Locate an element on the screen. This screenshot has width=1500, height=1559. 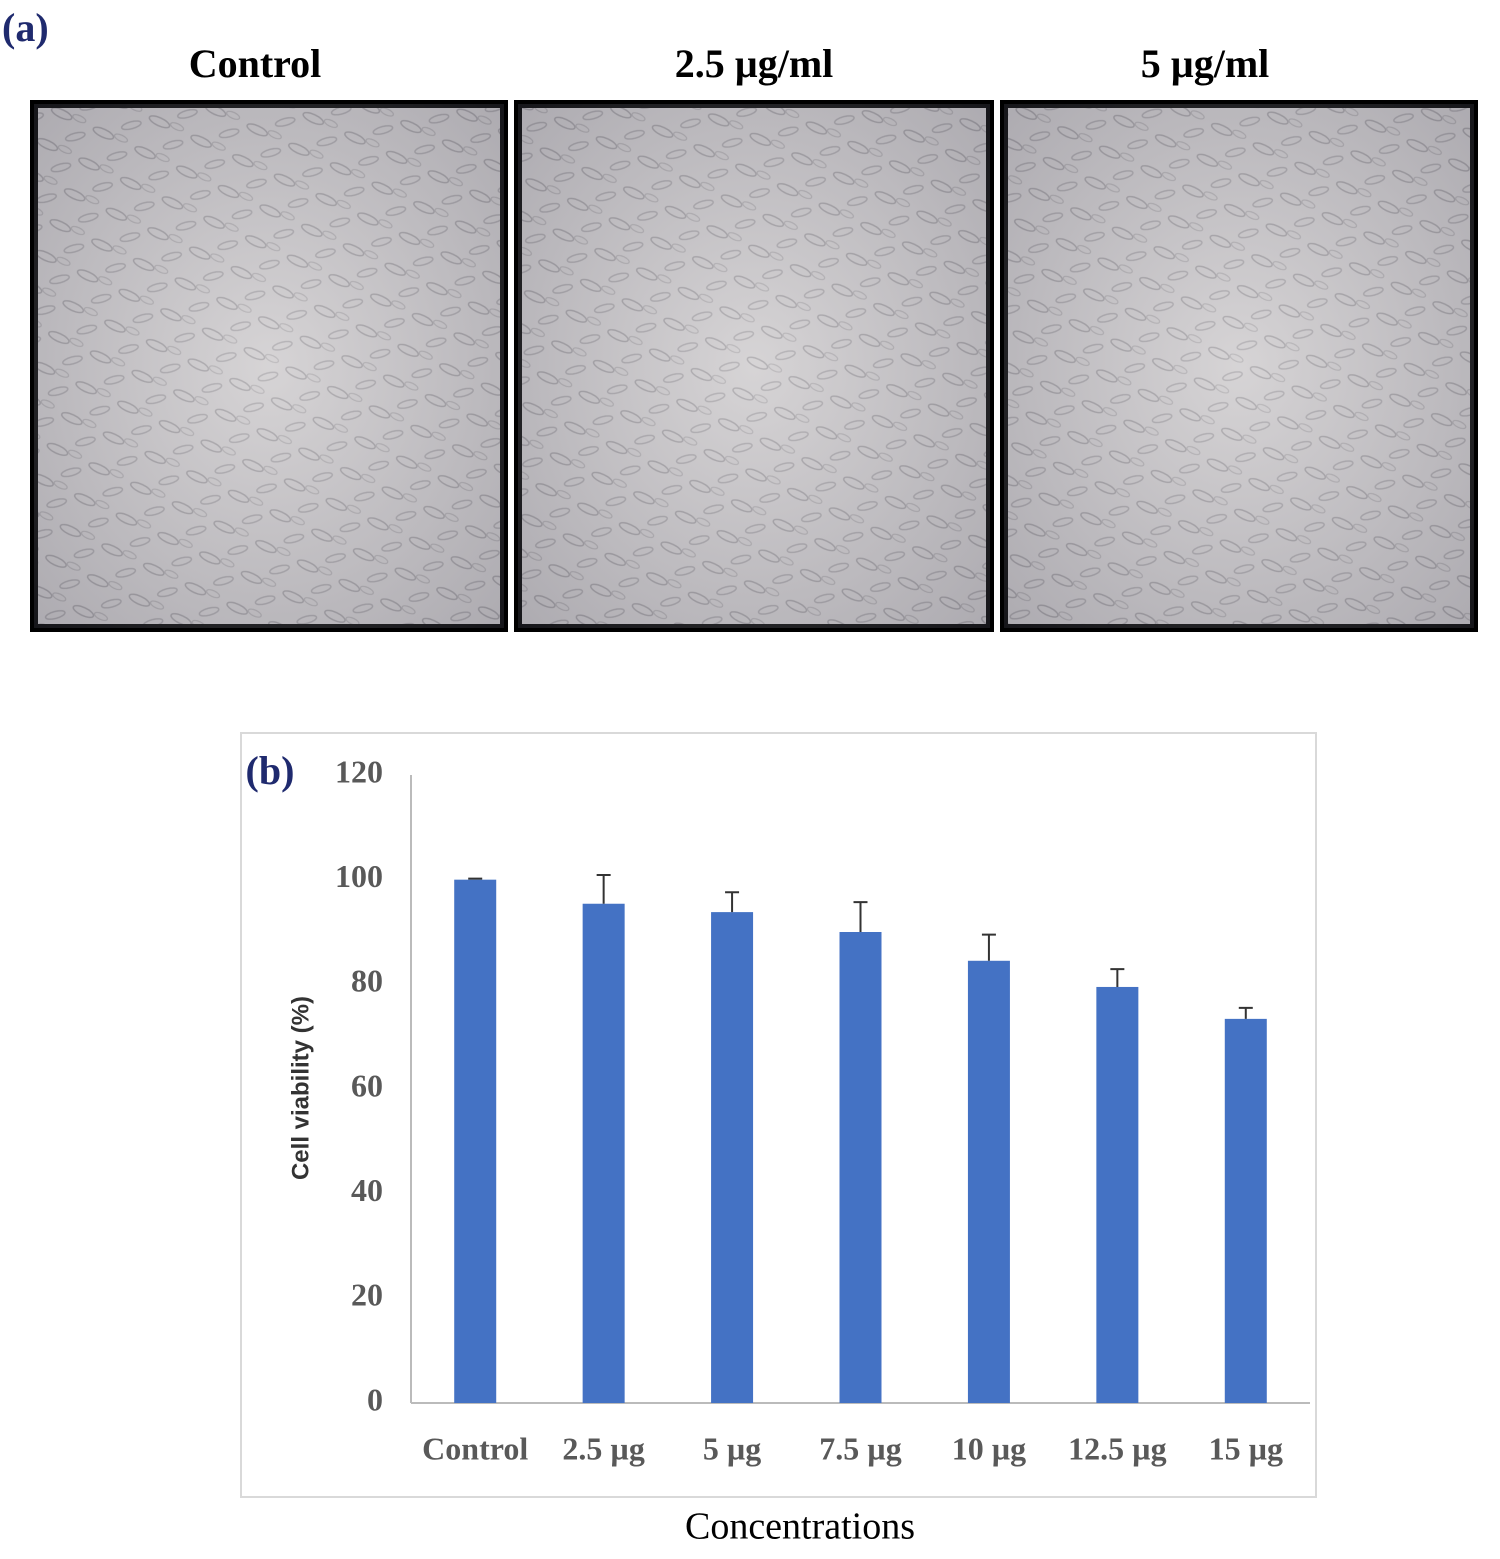
y-tick-label: 0 is located at coordinates (375, 1399).